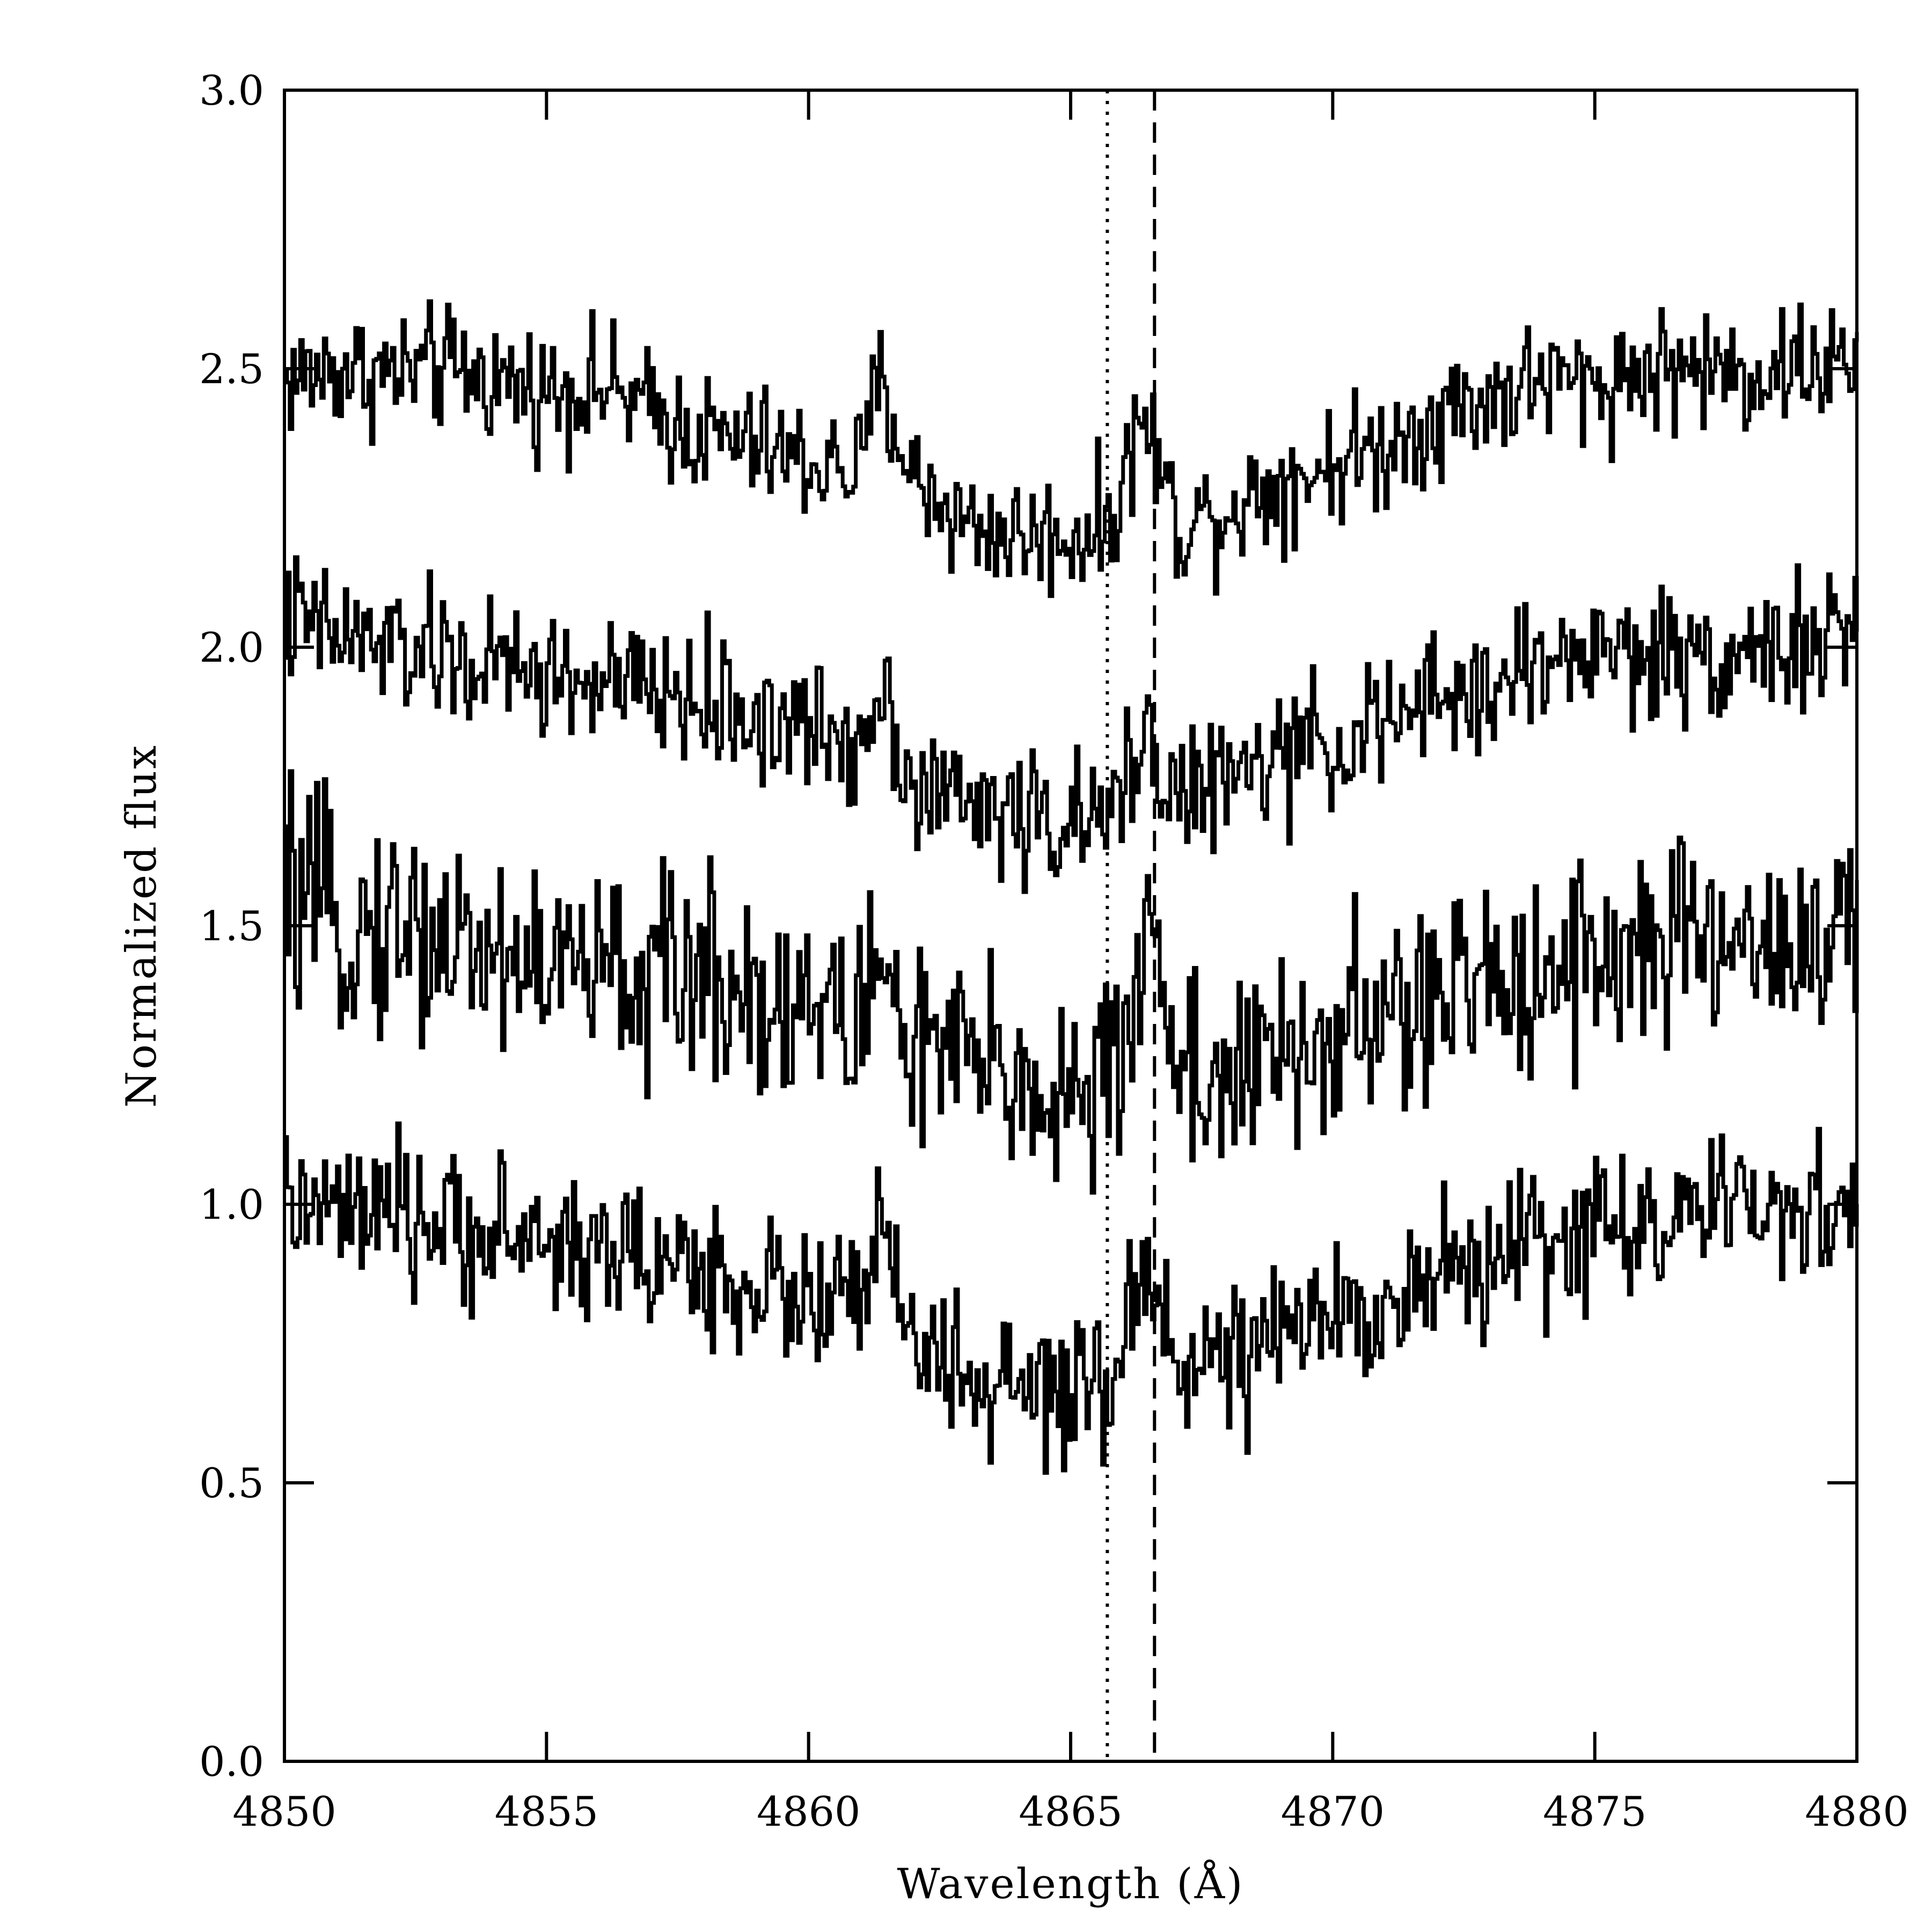  Describe the element at coordinates (808, 1811) in the screenshot. I see `x-tick-label: 4860` at that location.